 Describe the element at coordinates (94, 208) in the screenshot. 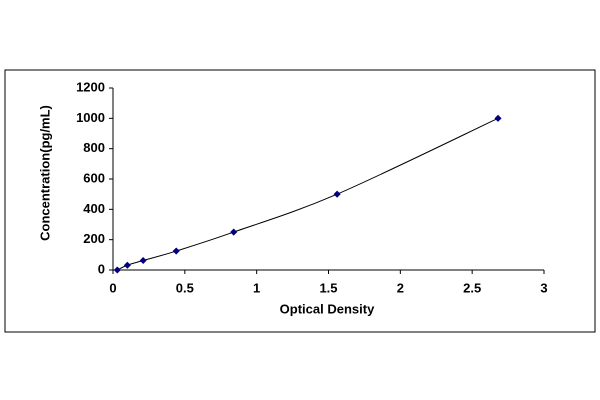

I see `y-tick-label: 400` at that location.